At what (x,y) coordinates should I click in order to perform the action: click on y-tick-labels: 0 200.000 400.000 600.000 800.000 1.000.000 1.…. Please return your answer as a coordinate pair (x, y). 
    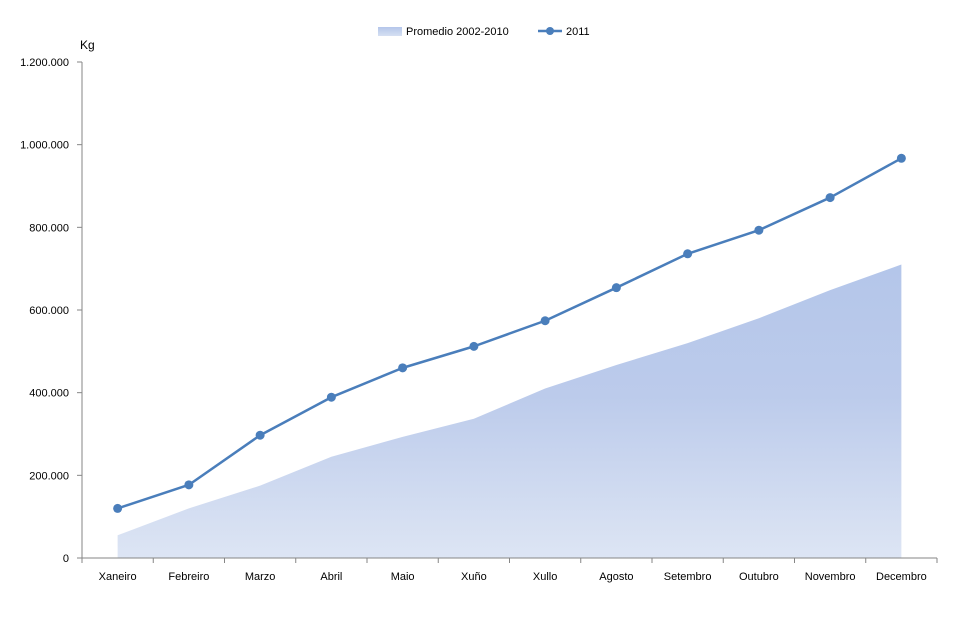
    Looking at the image, I should click on (44, 311).